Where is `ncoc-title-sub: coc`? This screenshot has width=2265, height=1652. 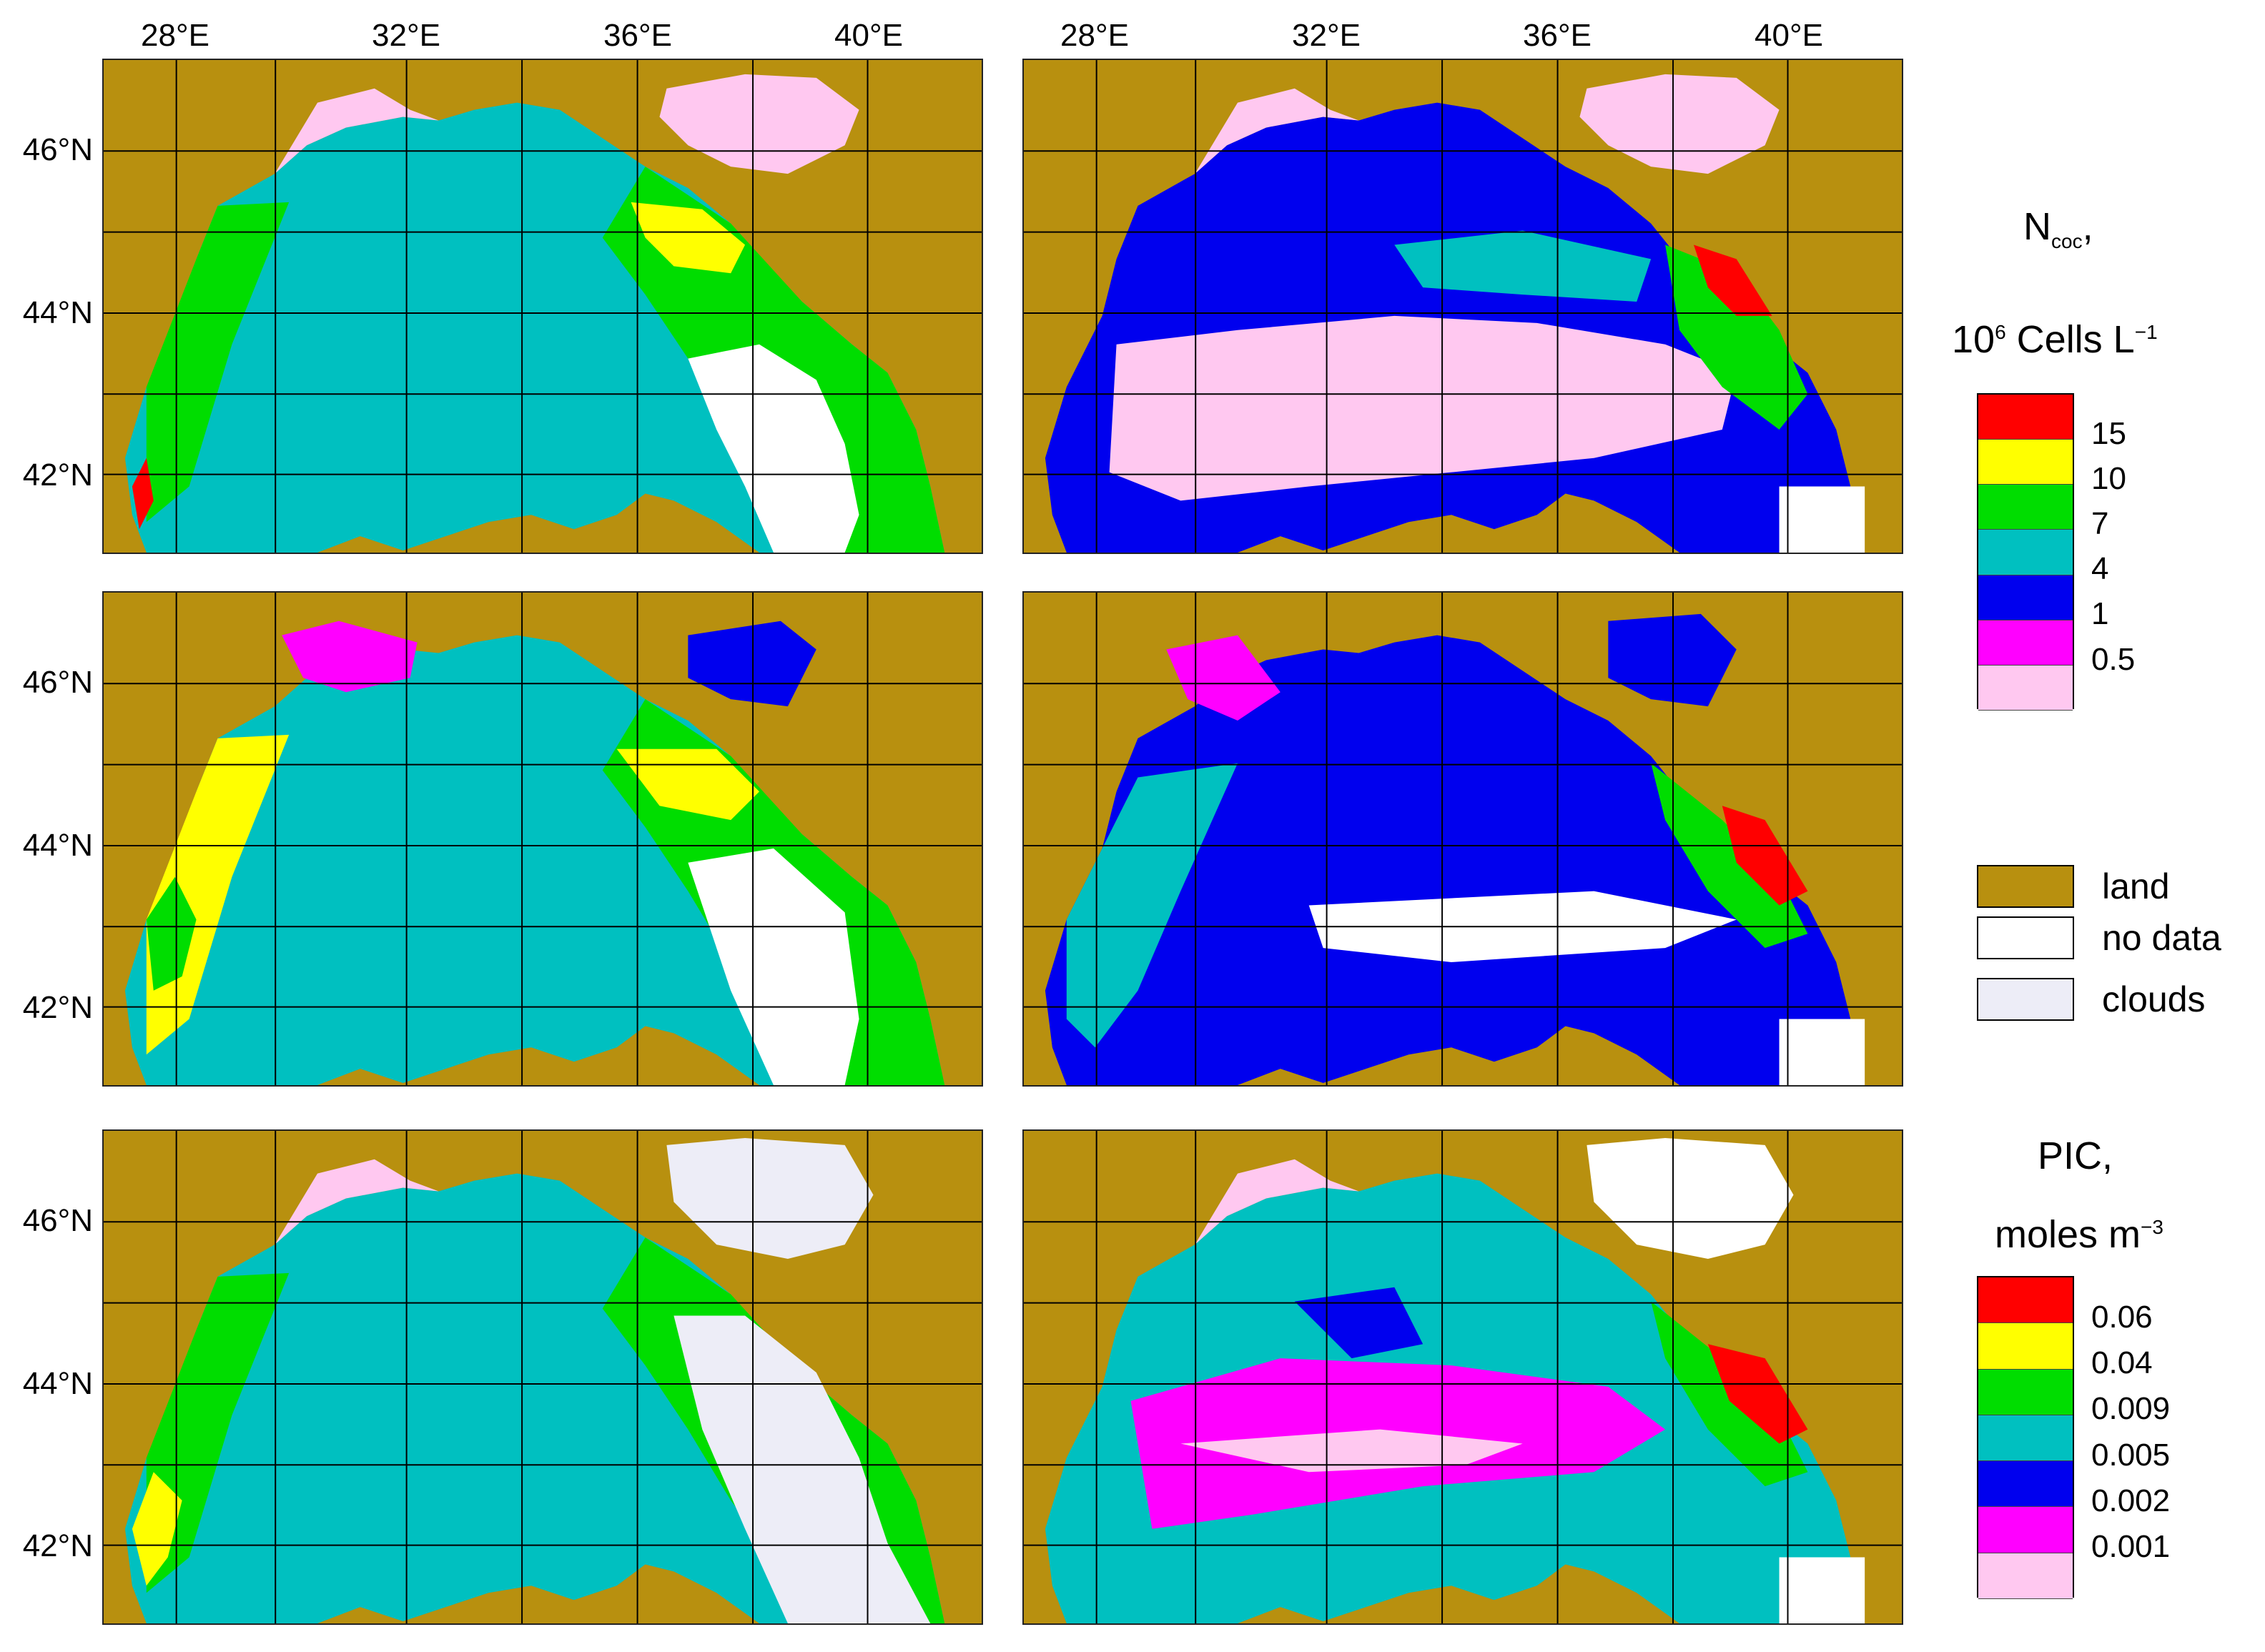 ncoc-title-sub: coc is located at coordinates (2067, 241).